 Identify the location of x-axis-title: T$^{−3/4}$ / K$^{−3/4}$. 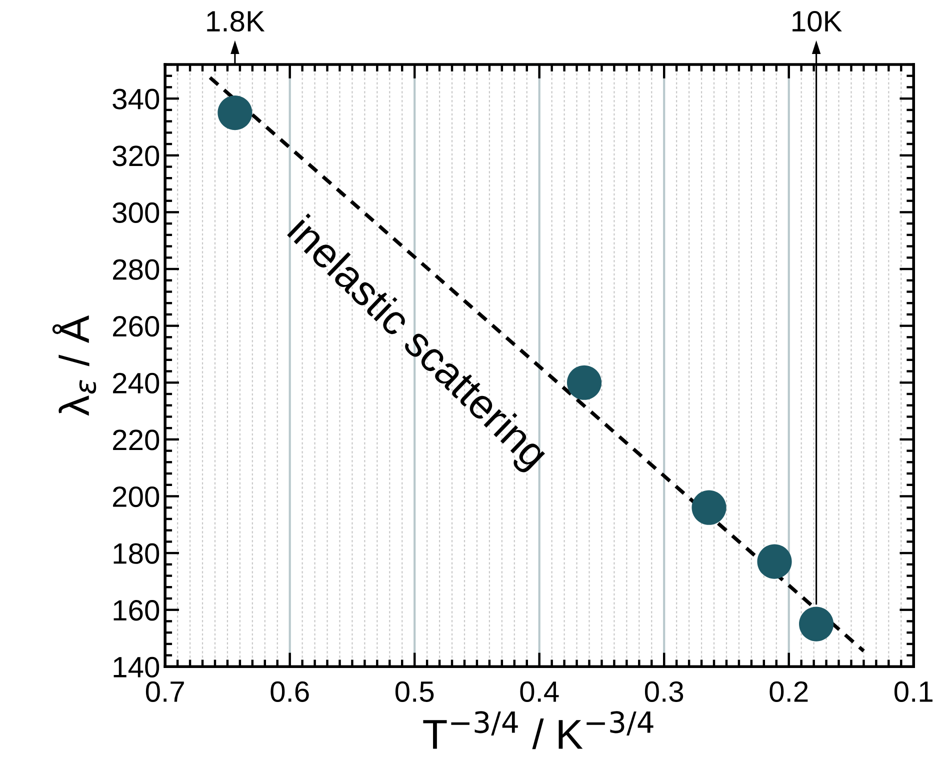
(538, 730).